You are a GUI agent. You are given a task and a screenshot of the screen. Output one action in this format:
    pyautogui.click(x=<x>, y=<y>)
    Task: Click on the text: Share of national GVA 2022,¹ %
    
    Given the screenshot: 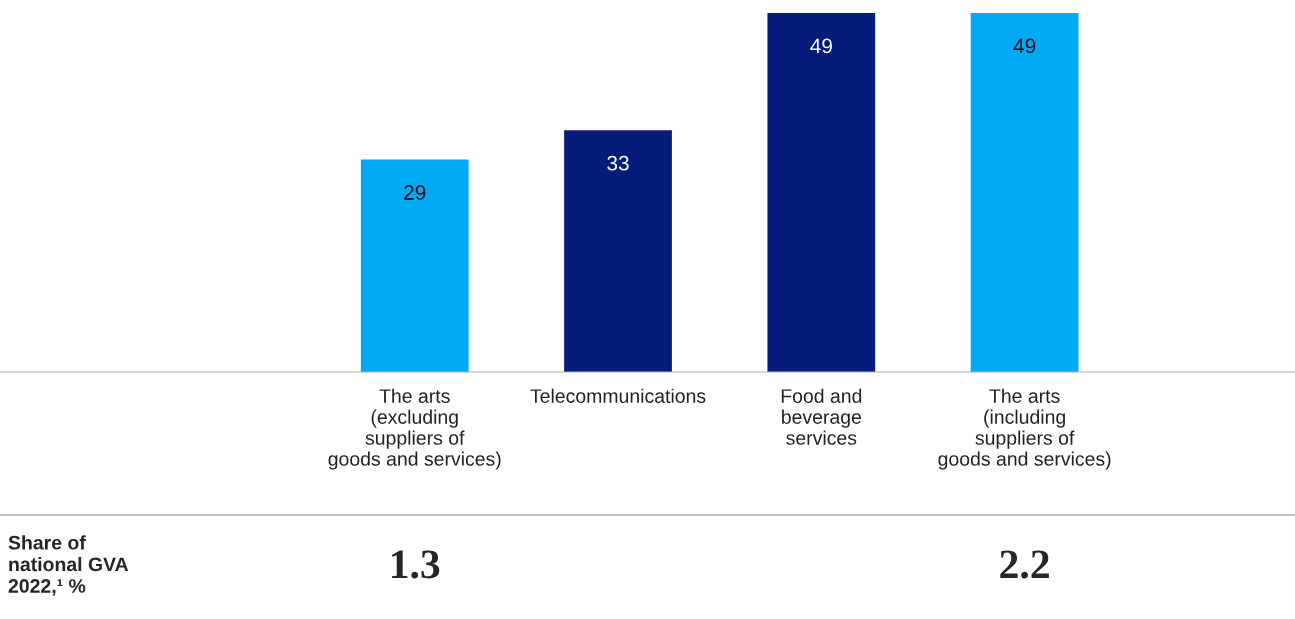 What is the action you would take?
    pyautogui.click(x=68, y=565)
    